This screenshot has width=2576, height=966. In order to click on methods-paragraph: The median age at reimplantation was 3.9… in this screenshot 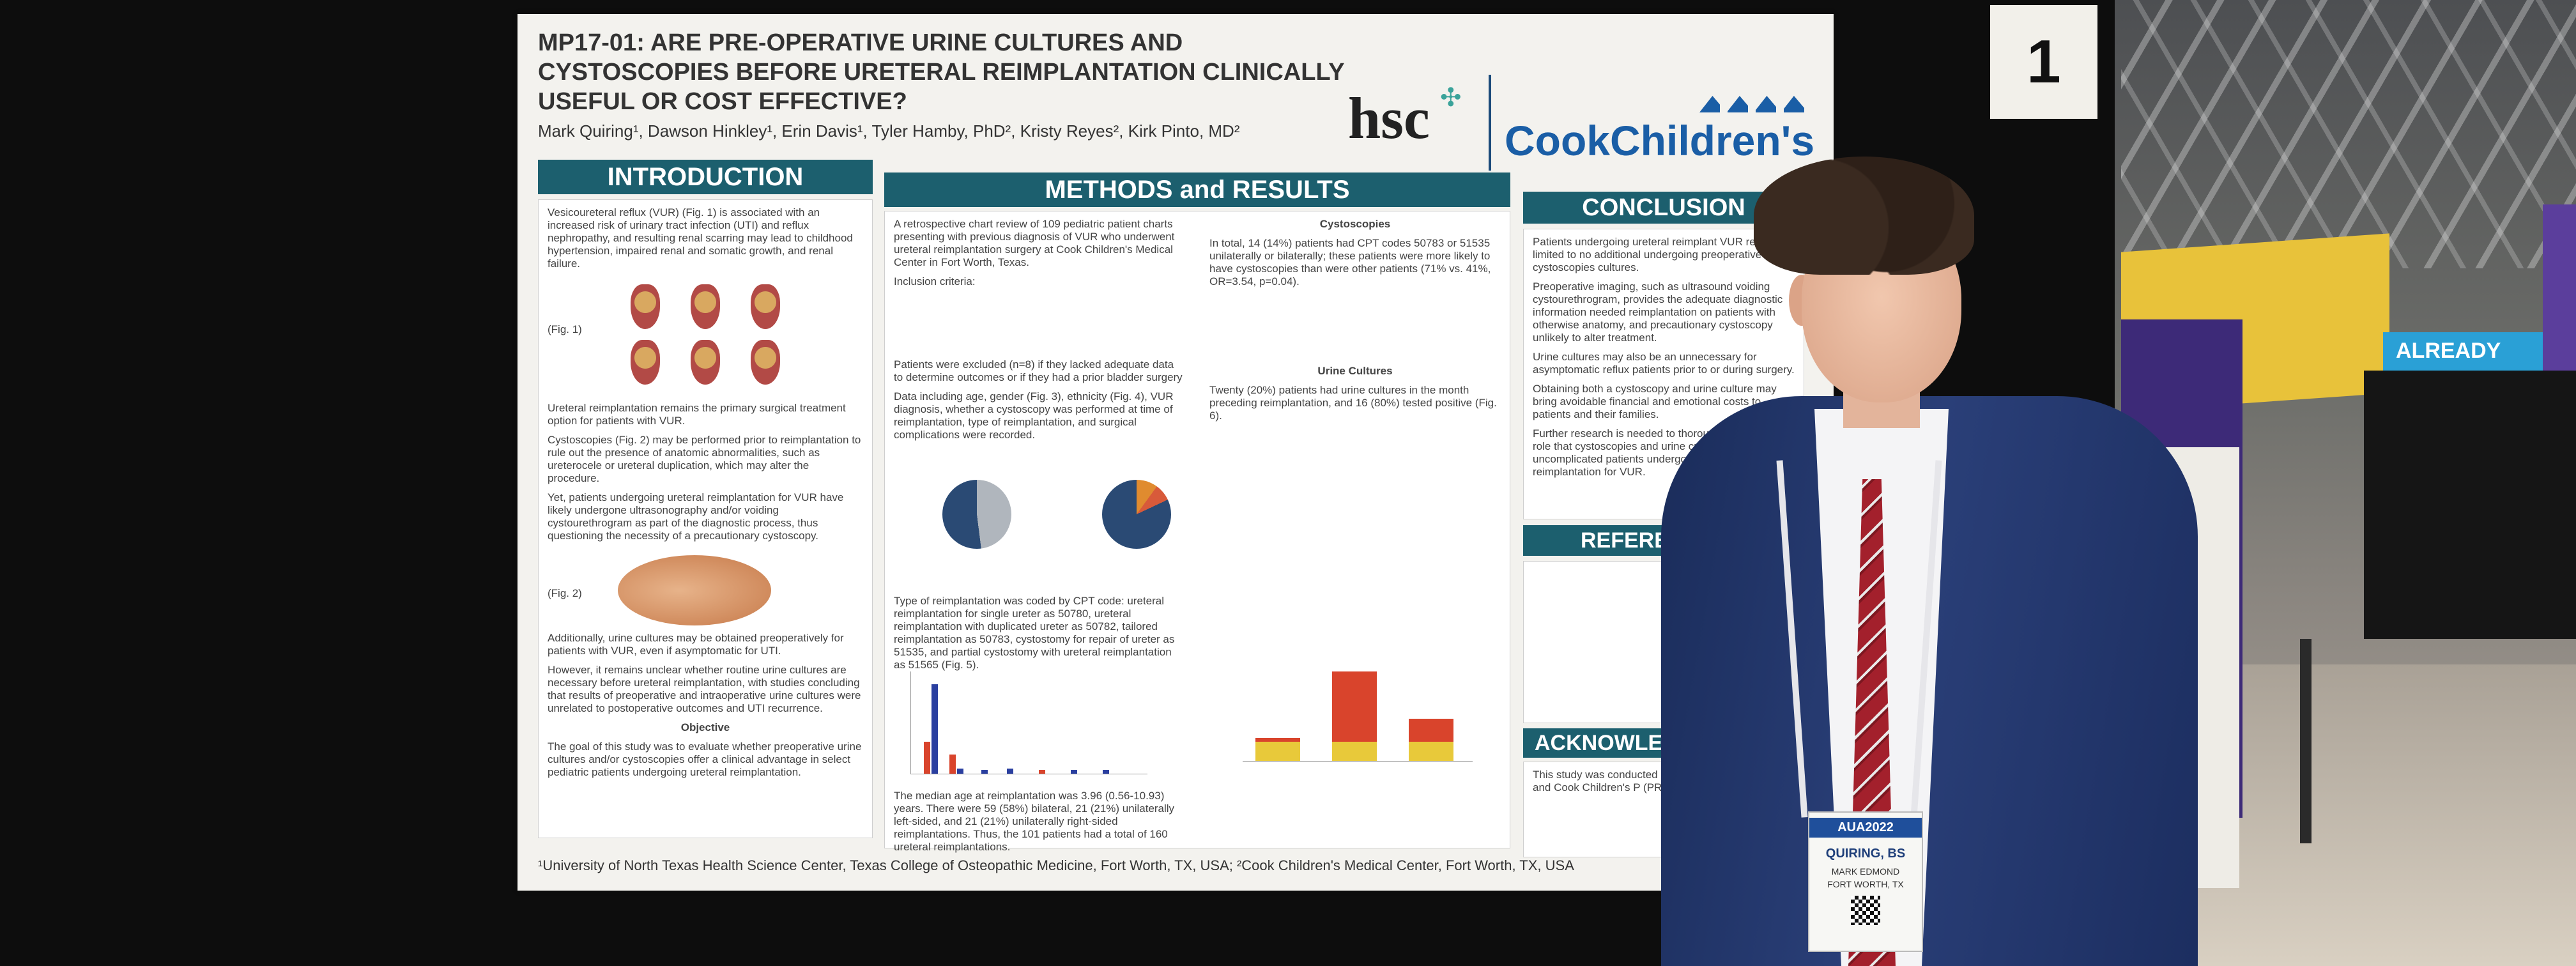, I will do `click(1034, 821)`.